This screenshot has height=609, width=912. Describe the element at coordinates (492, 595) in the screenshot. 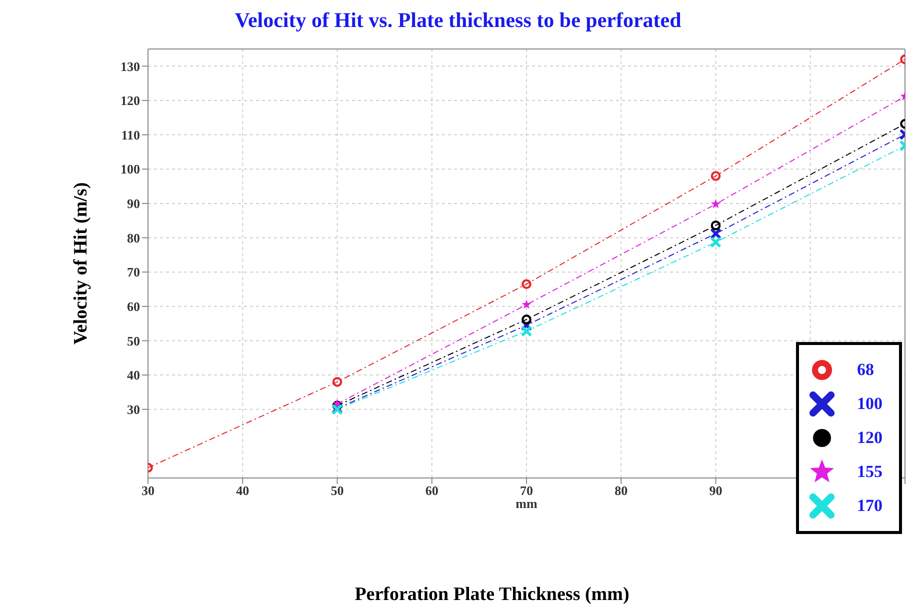

I see `text: Perforation Plate Thickness (mm)` at that location.